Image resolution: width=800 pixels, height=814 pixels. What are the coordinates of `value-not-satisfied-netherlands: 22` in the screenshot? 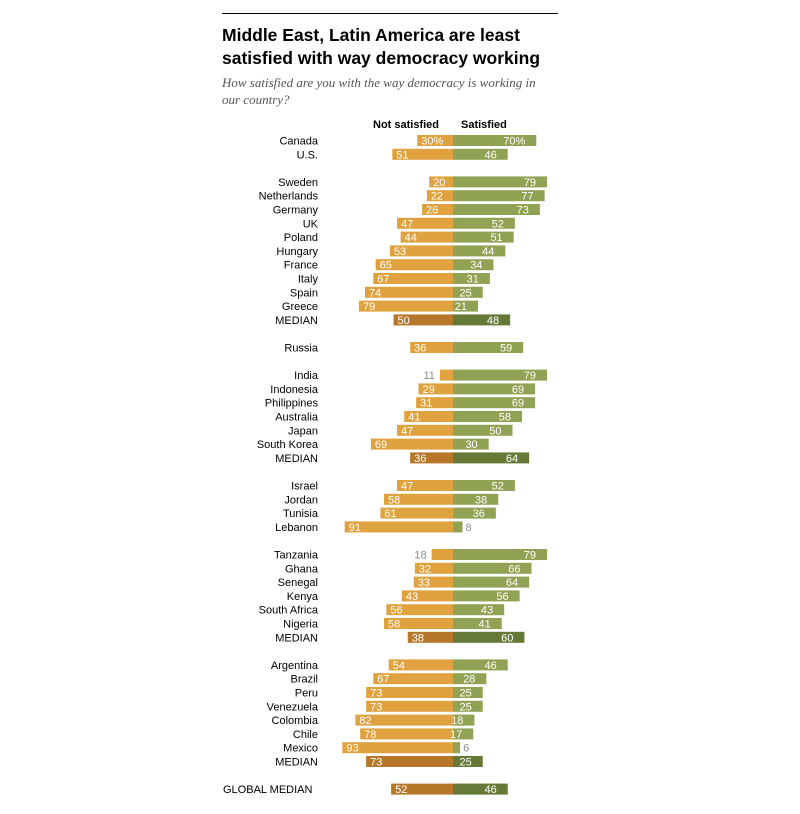 It's located at (437, 197).